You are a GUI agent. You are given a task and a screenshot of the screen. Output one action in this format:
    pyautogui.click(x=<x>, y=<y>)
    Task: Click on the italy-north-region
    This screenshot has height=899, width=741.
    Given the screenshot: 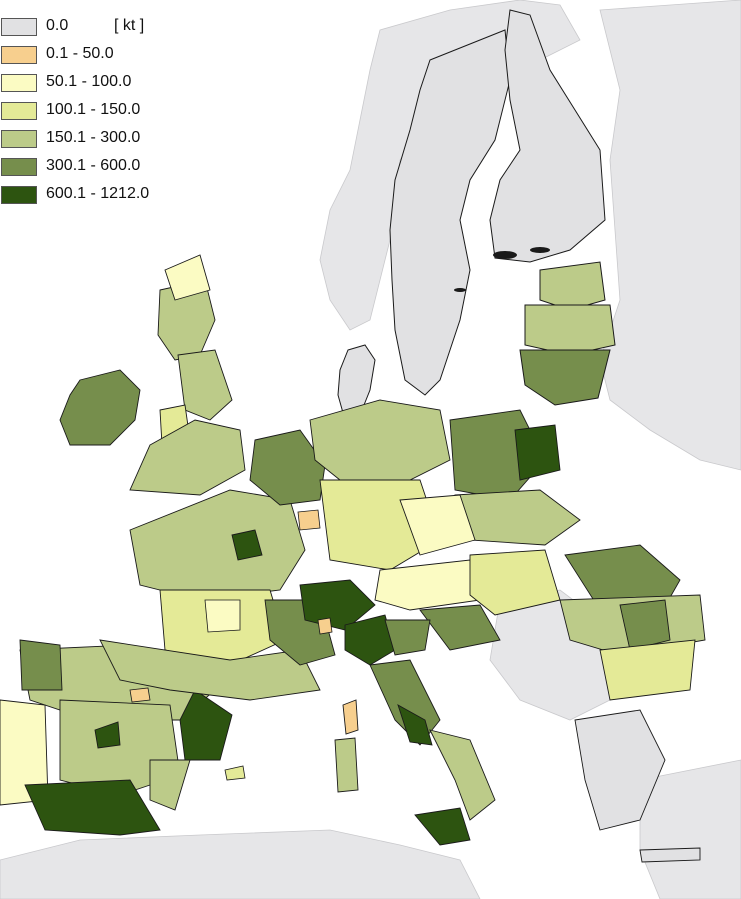 What is the action you would take?
    pyautogui.click(x=370, y=640)
    